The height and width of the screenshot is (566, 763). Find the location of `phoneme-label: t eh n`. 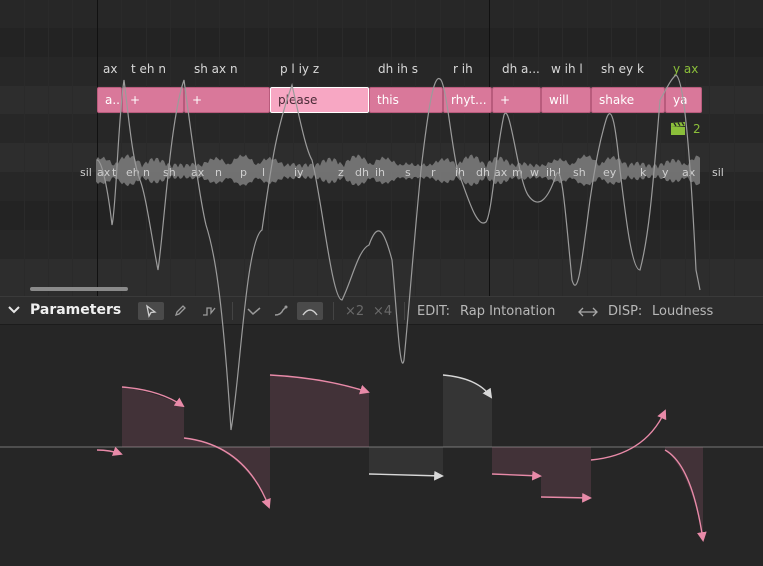

phoneme-label: t eh n is located at coordinates (148, 69).